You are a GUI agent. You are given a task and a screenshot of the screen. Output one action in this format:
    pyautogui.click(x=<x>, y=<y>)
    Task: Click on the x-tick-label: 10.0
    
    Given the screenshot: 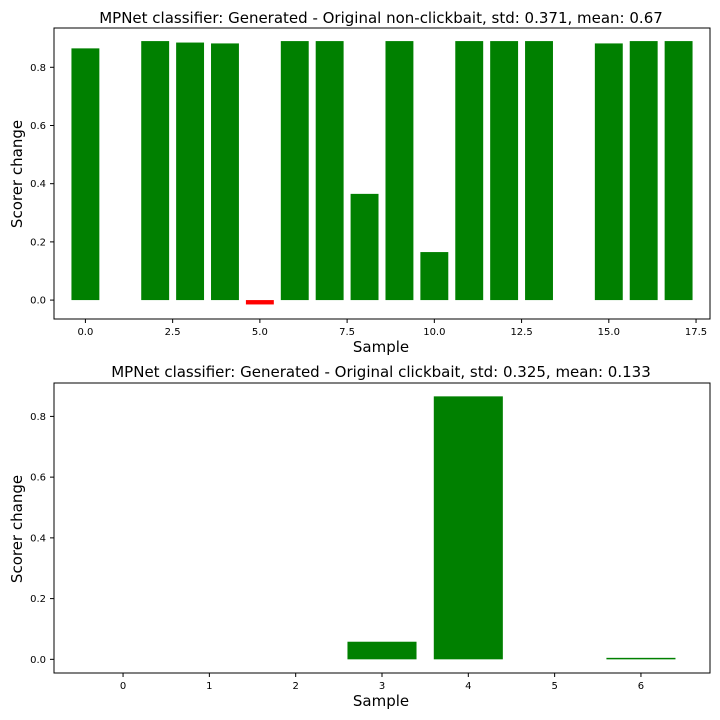 What is the action you would take?
    pyautogui.click(x=434, y=332)
    